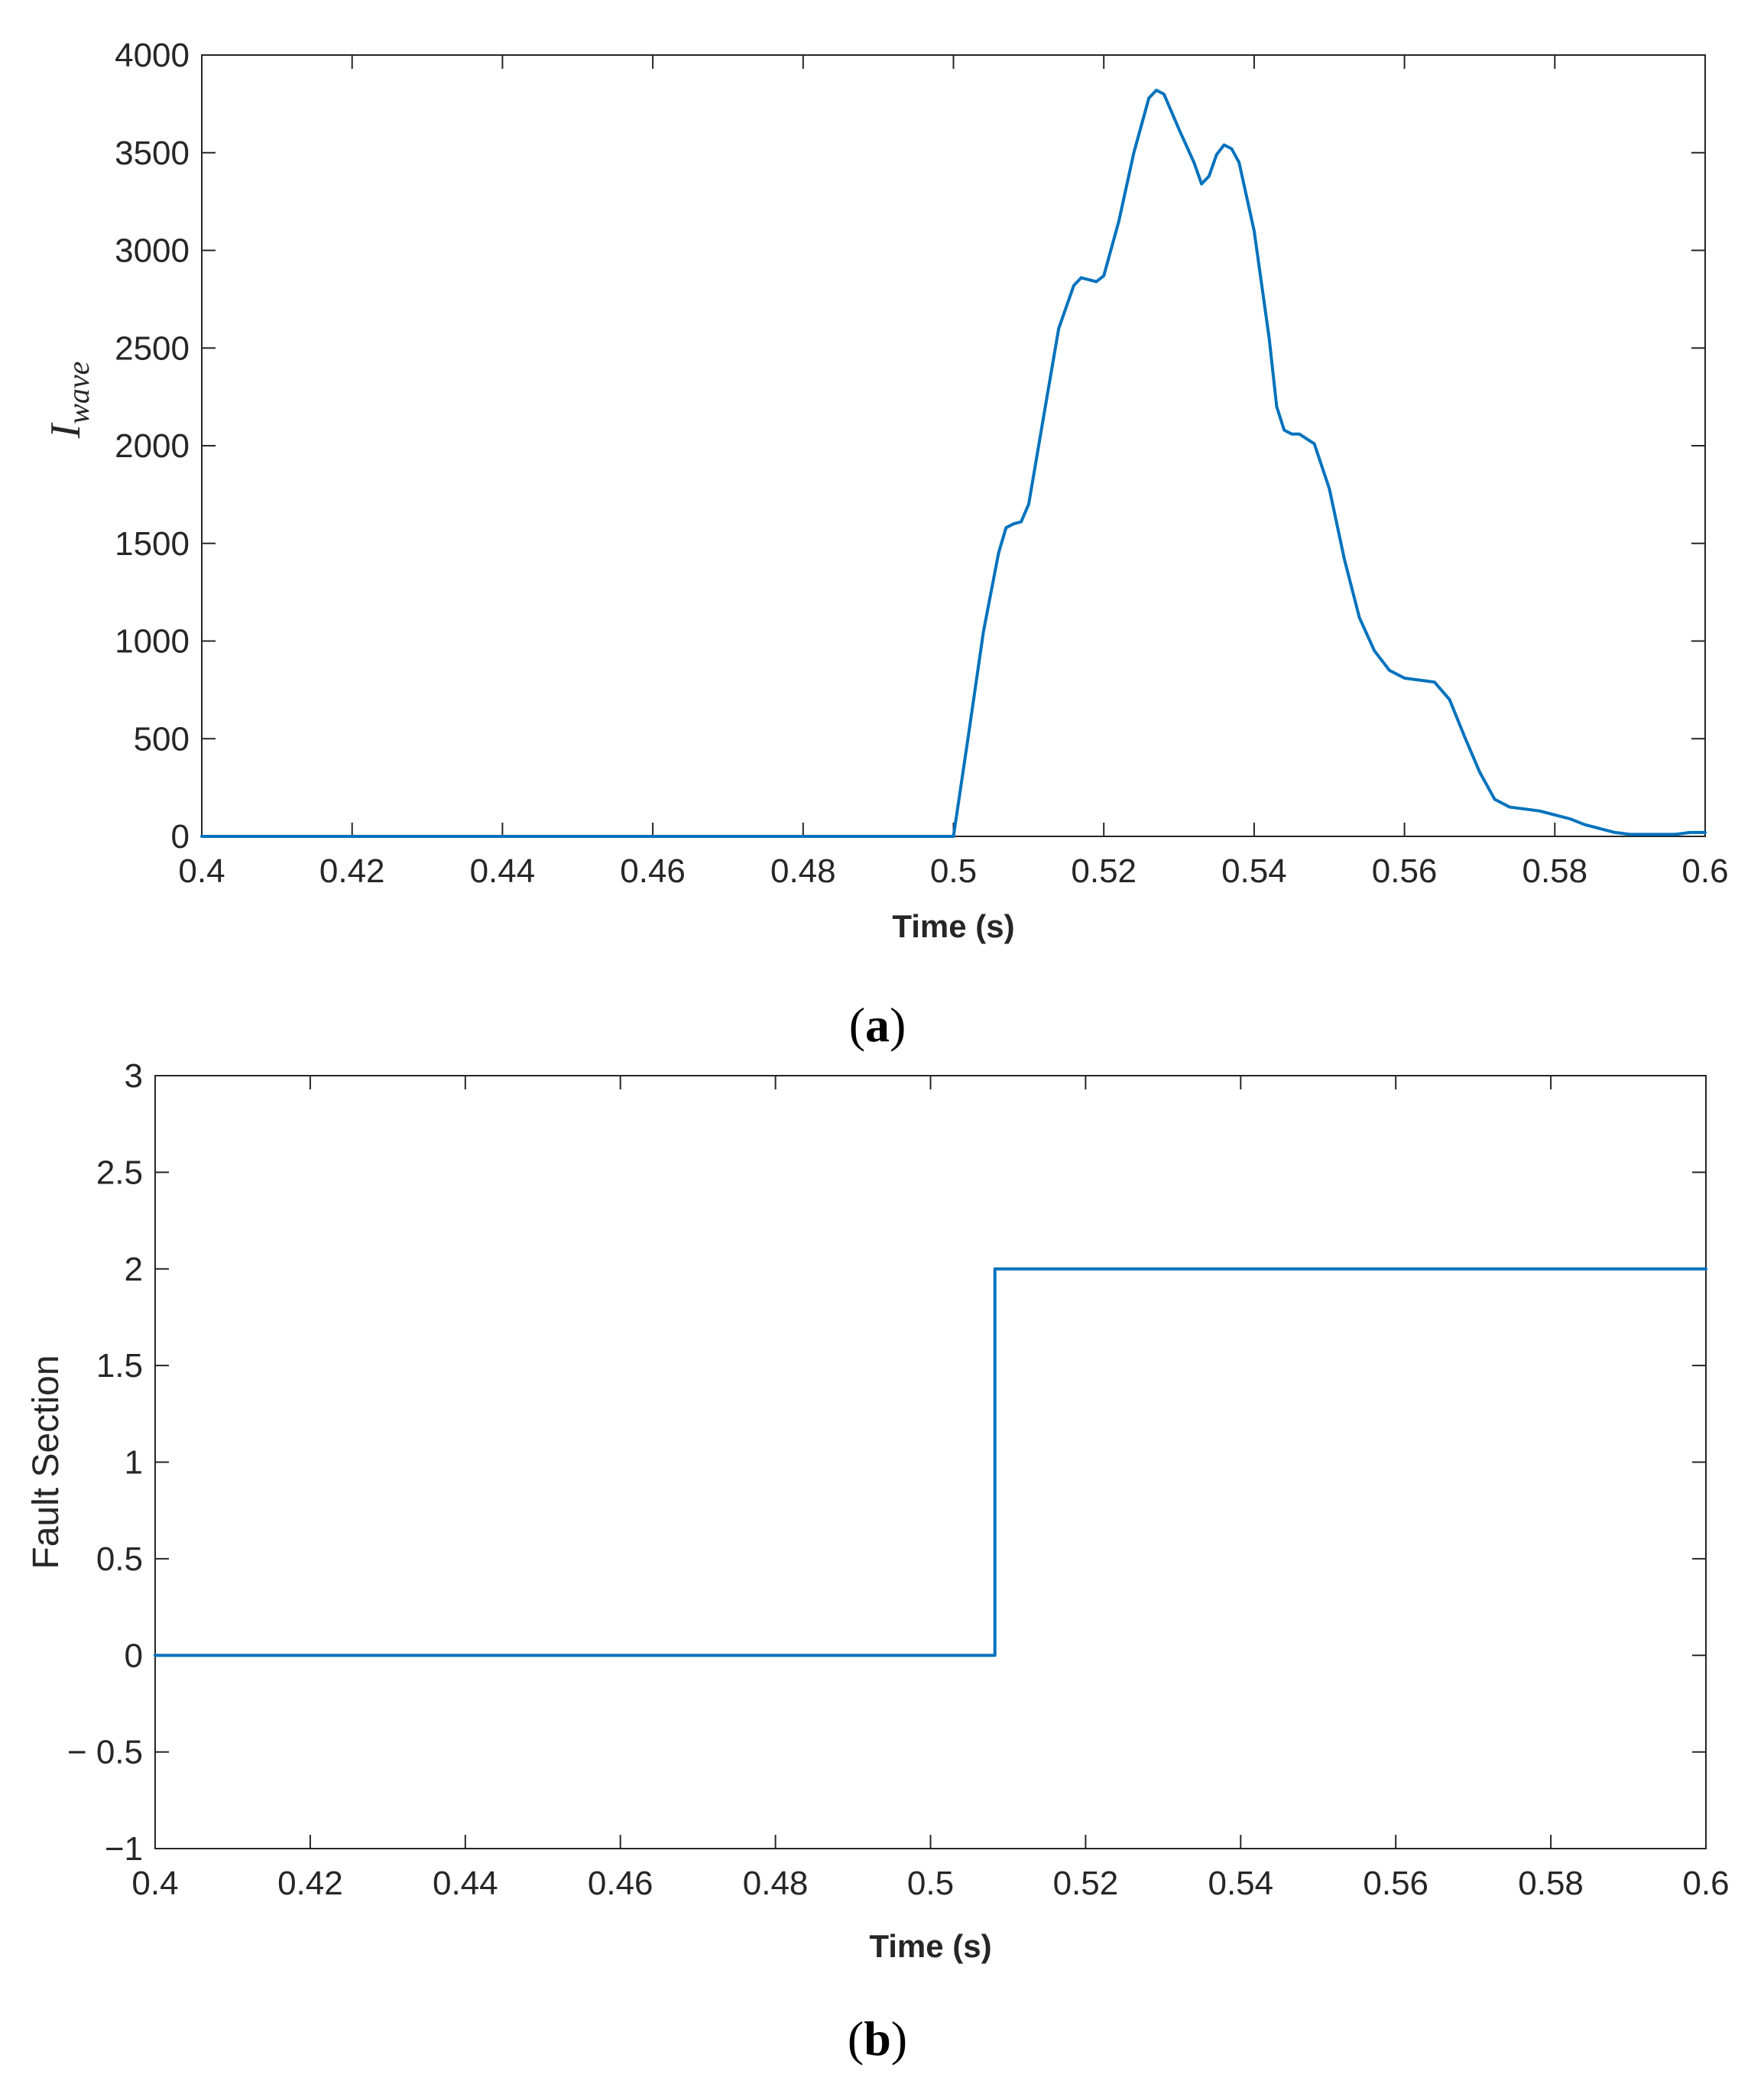 This screenshot has height=2081, width=1764. Describe the element at coordinates (857, 1025) in the screenshot. I see `panel-a-label-open: (` at that location.